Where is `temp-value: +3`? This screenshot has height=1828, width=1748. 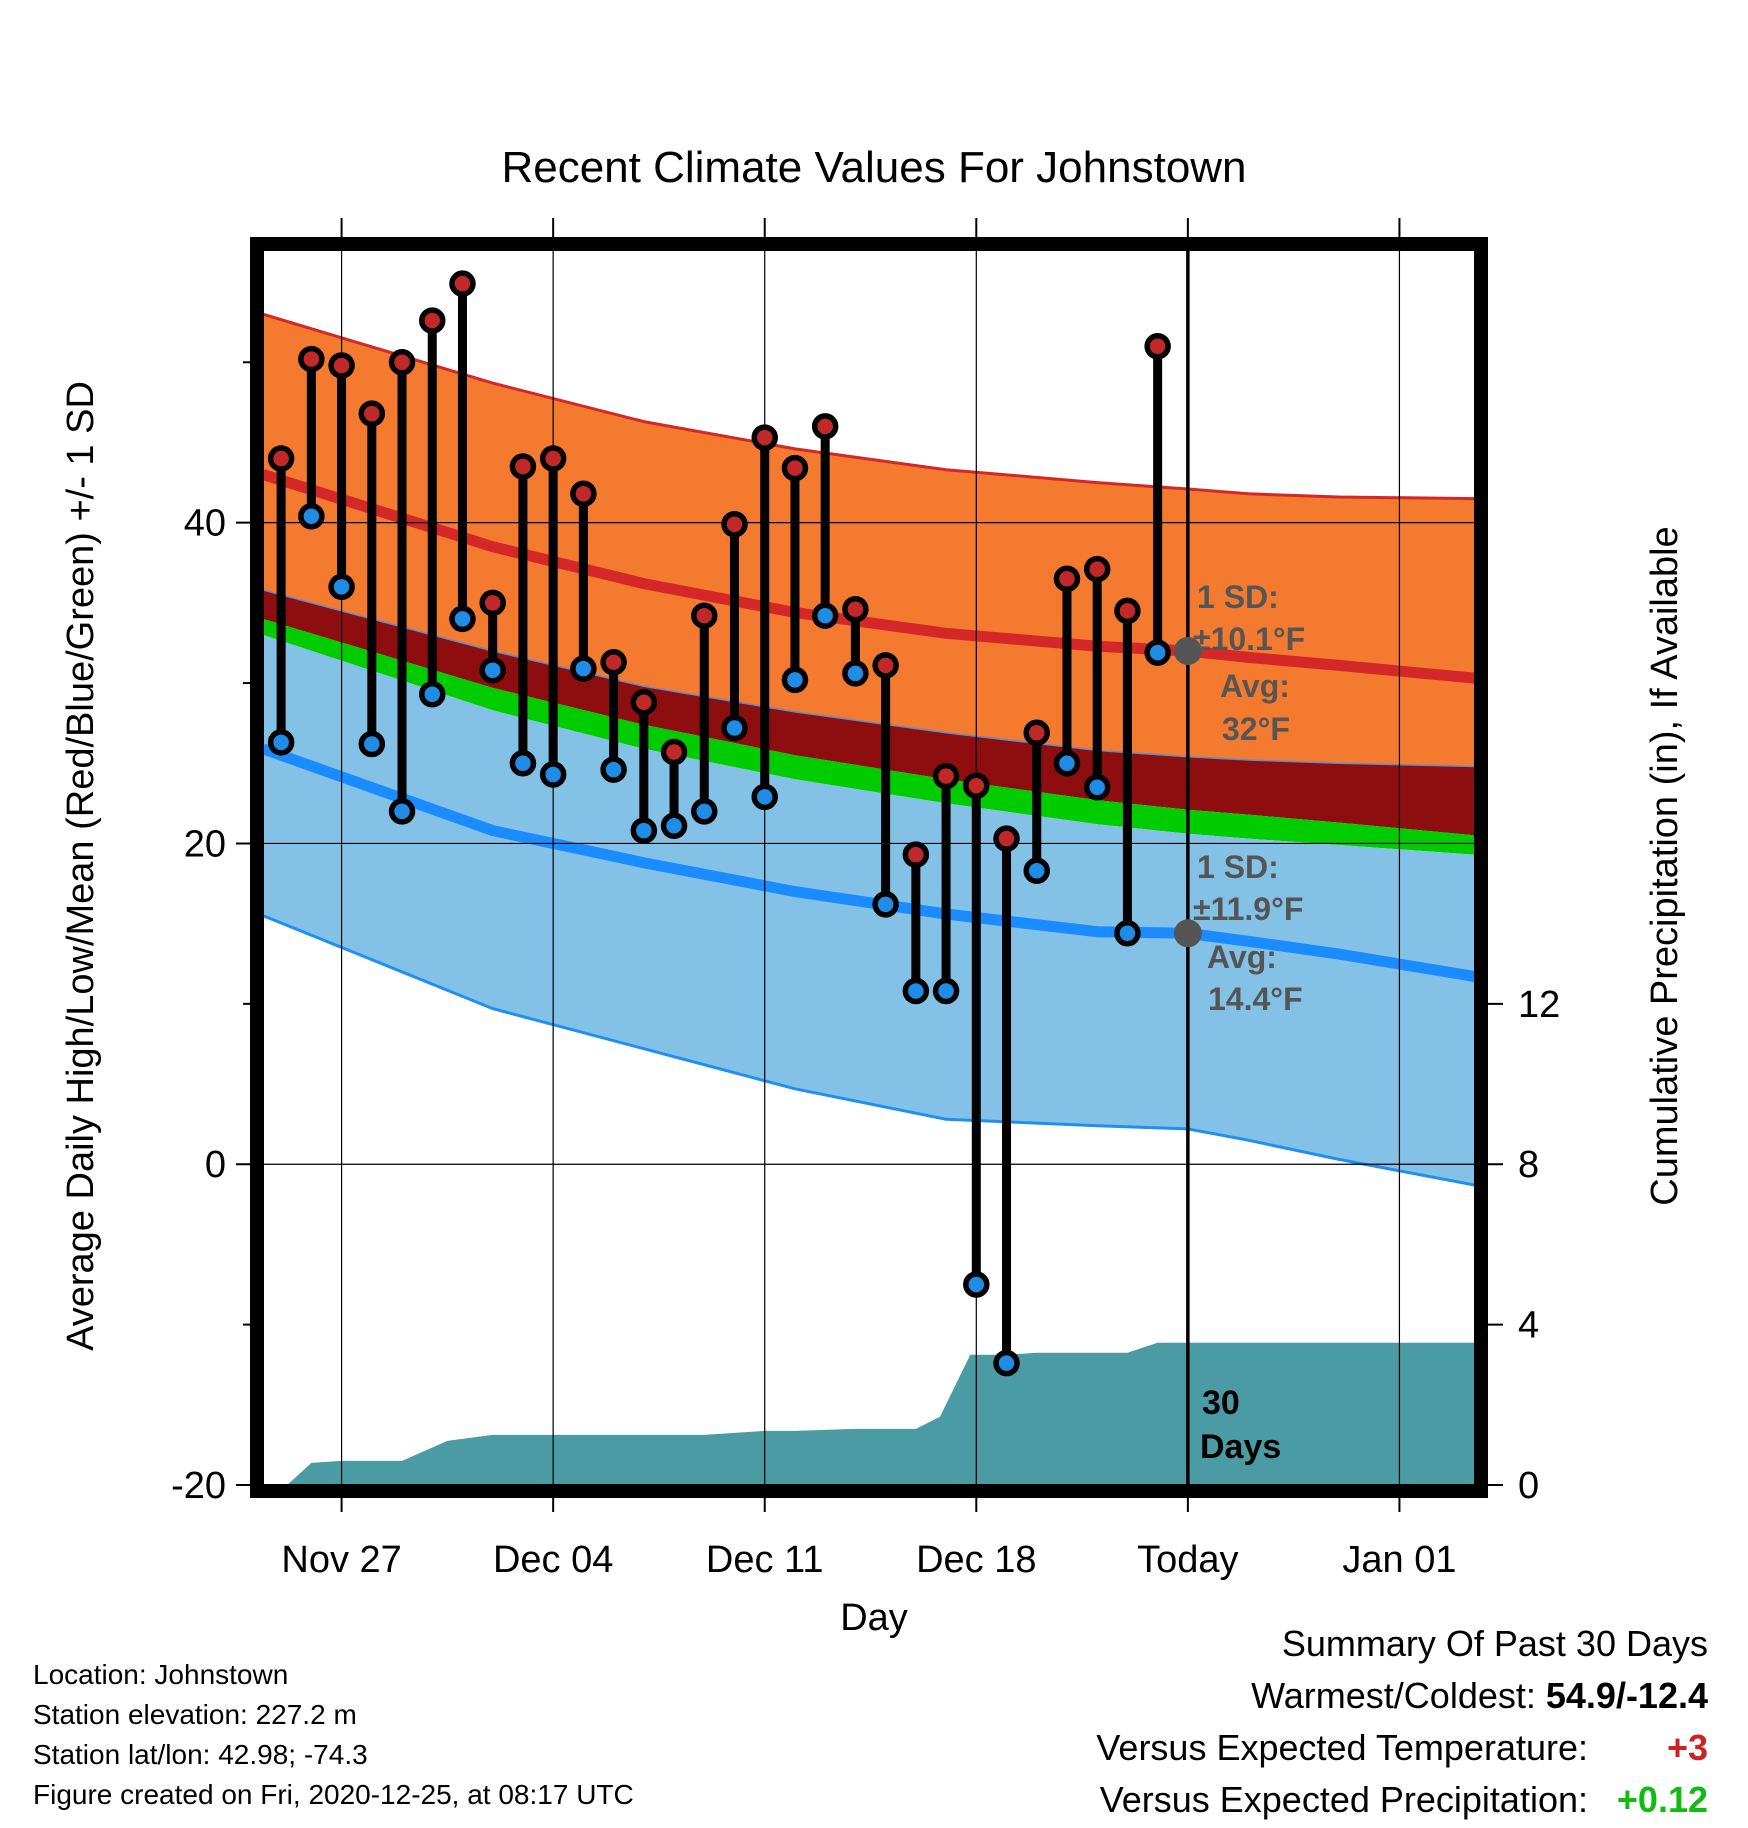 temp-value: +3 is located at coordinates (1687, 1747).